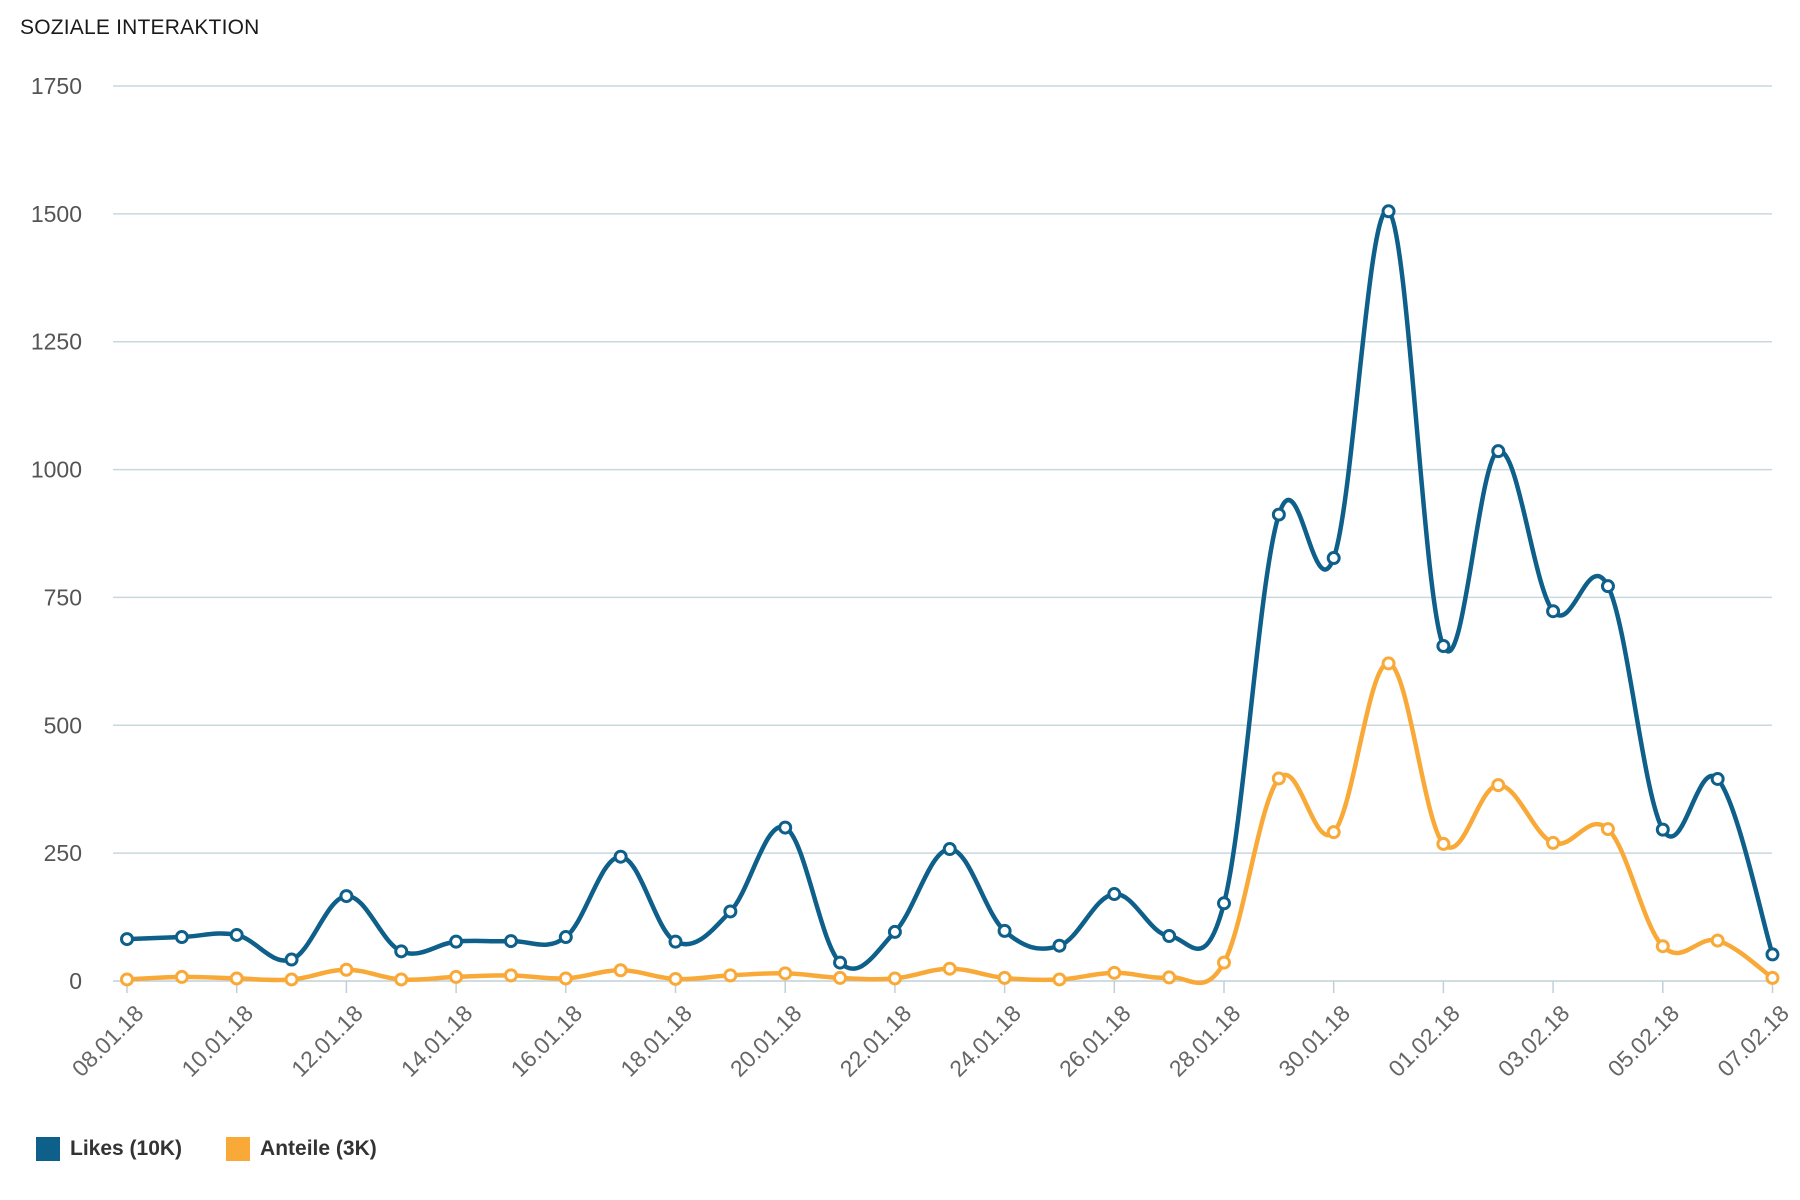  I want to click on legend-label-anteile: Anteile (3K), so click(318, 1148).